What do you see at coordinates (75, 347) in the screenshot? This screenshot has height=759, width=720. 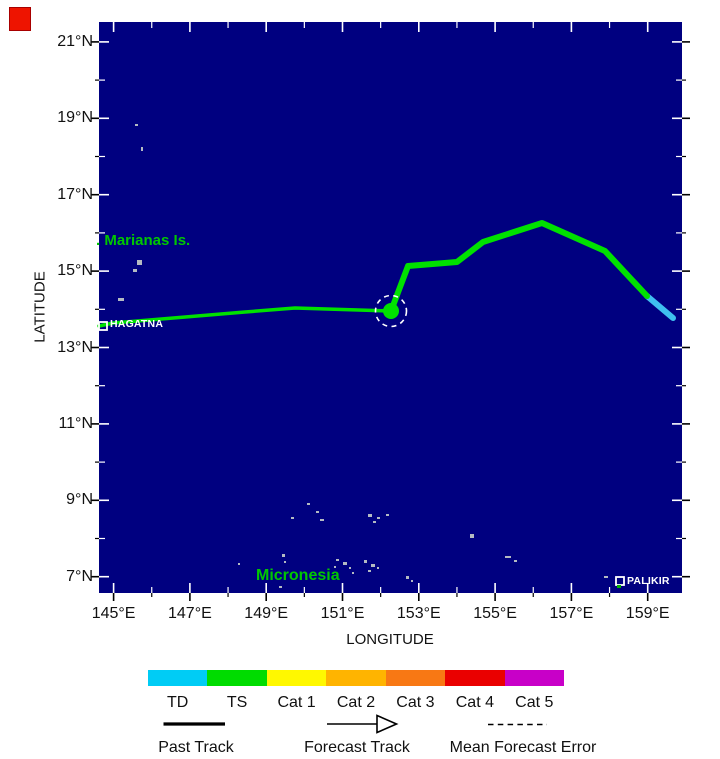 I see `y-axis-label-13N: 13°N` at bounding box center [75, 347].